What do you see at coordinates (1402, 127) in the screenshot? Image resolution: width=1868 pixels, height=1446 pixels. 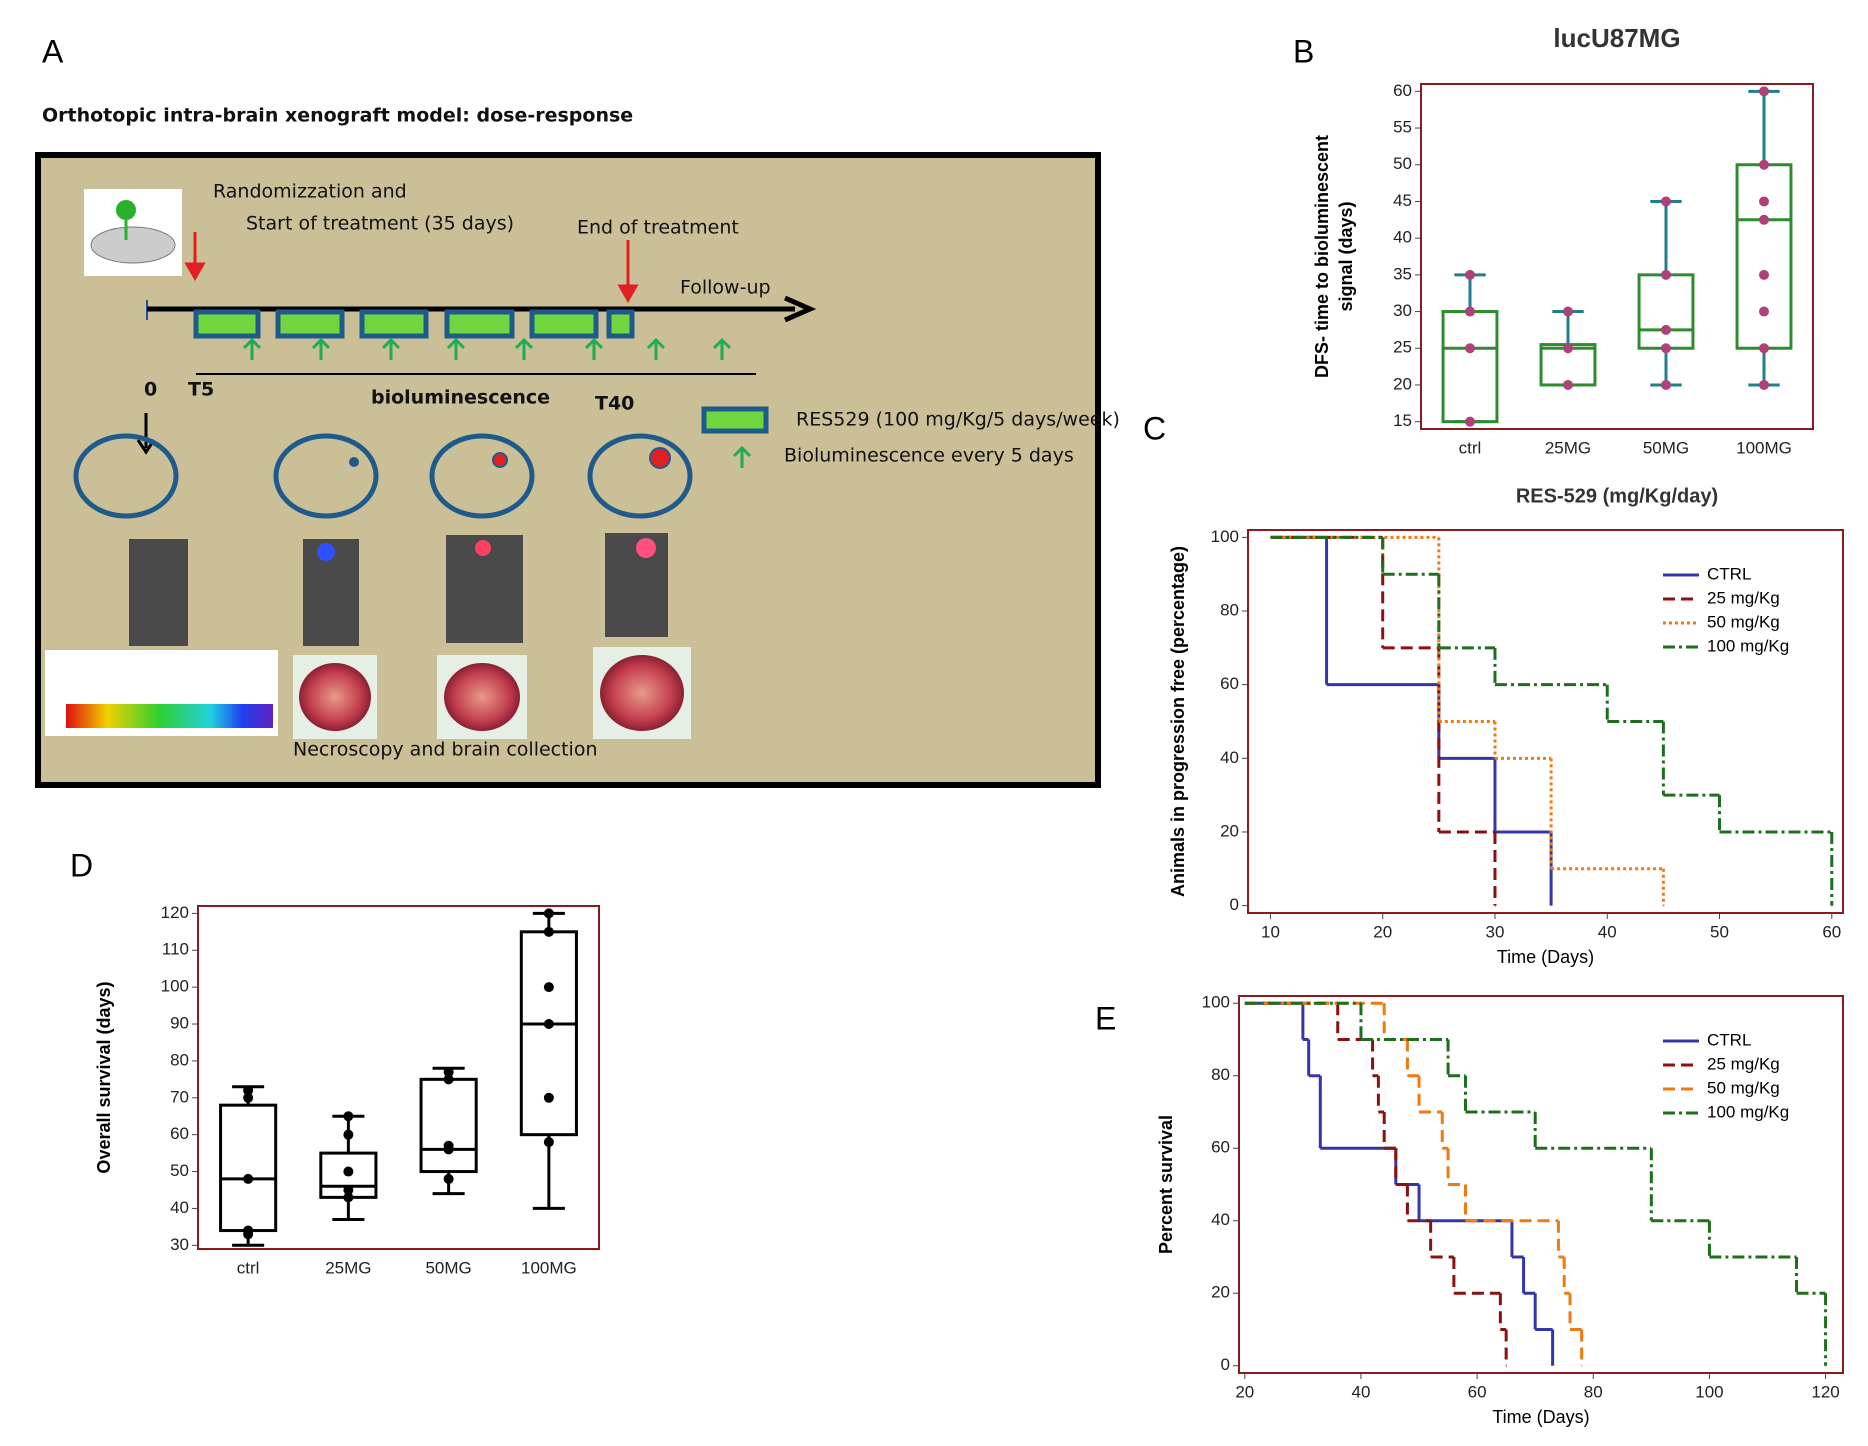 I see `y-tick-label: 55` at bounding box center [1402, 127].